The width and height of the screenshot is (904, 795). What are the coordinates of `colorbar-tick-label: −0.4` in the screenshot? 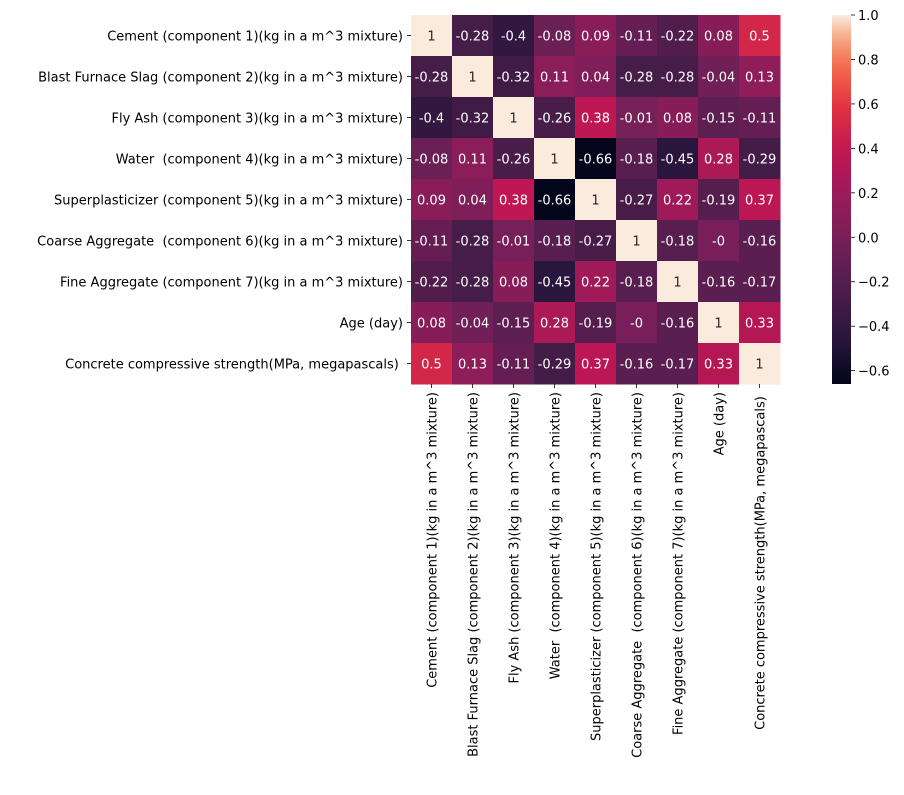 It's located at (874, 327).